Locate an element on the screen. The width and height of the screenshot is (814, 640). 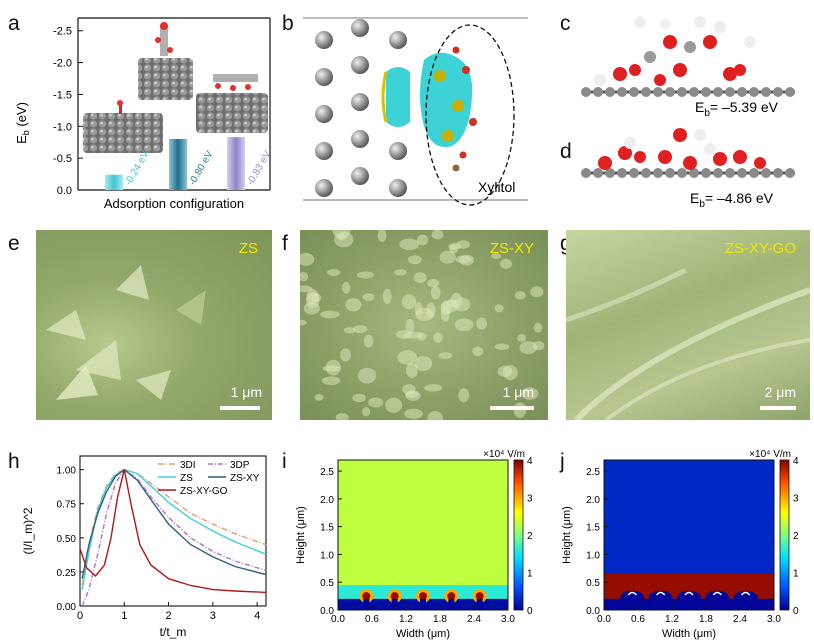
xylitol-outline is located at coordinates (470, 115).